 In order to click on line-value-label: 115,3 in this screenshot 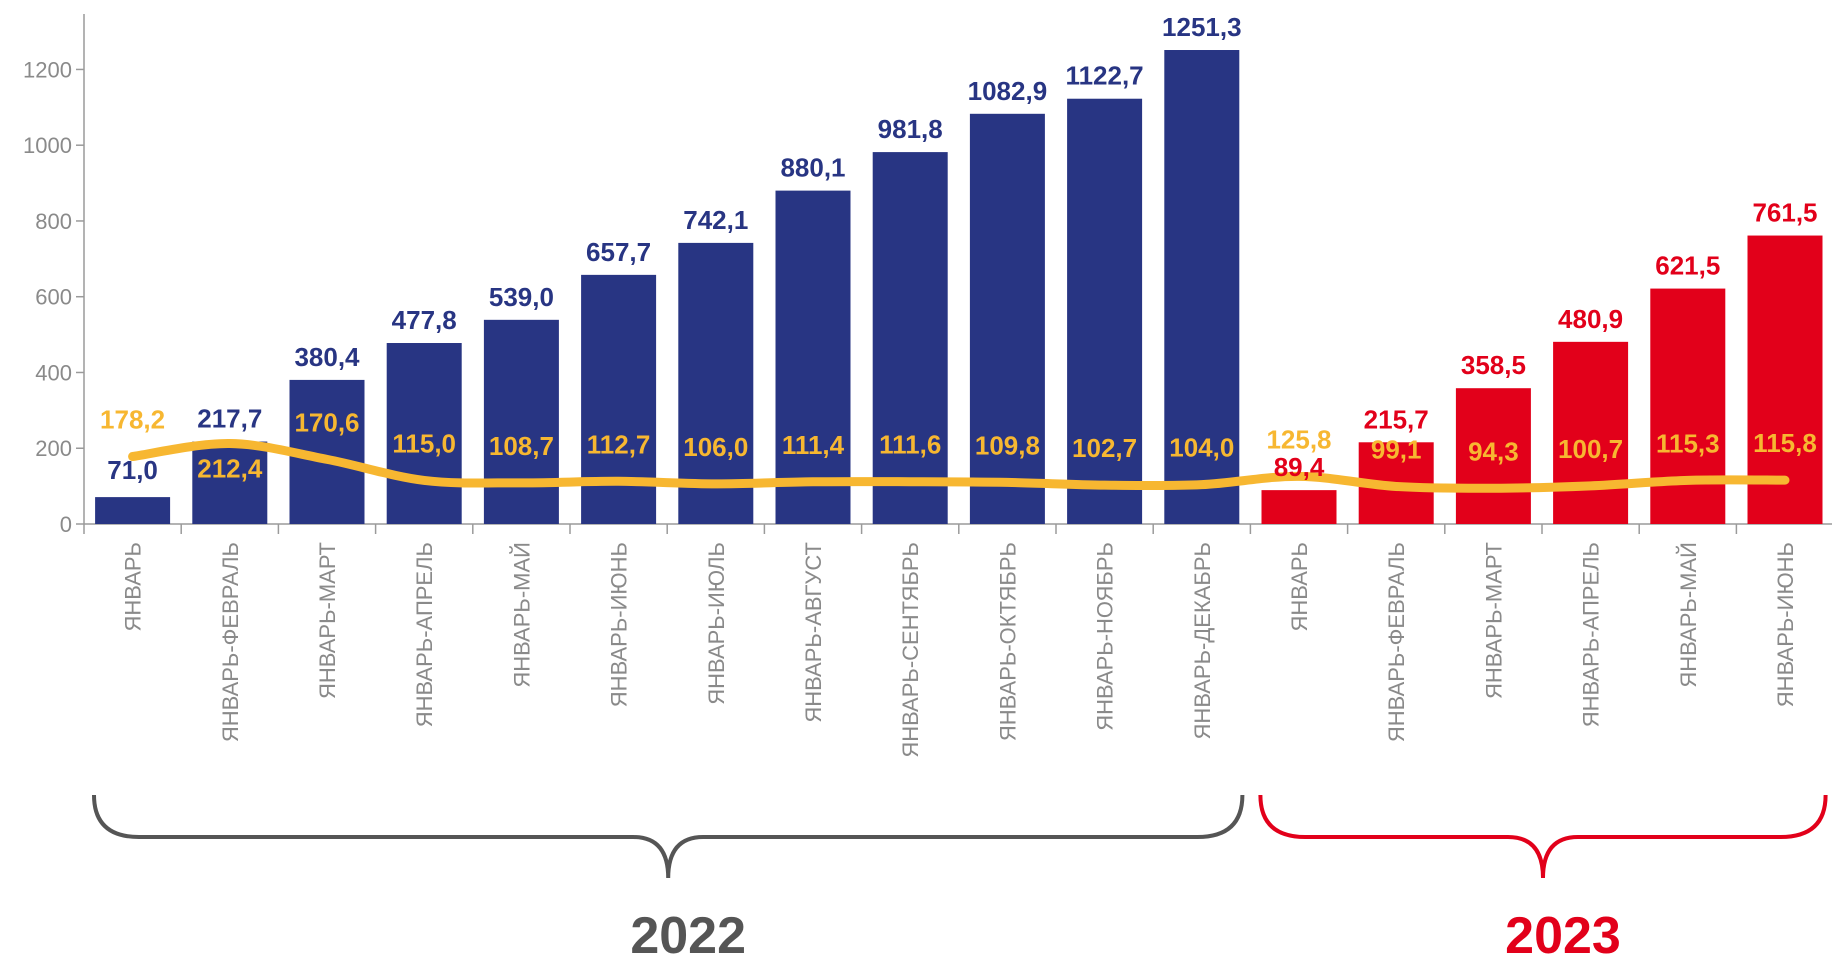, I will do `click(1688, 443)`.